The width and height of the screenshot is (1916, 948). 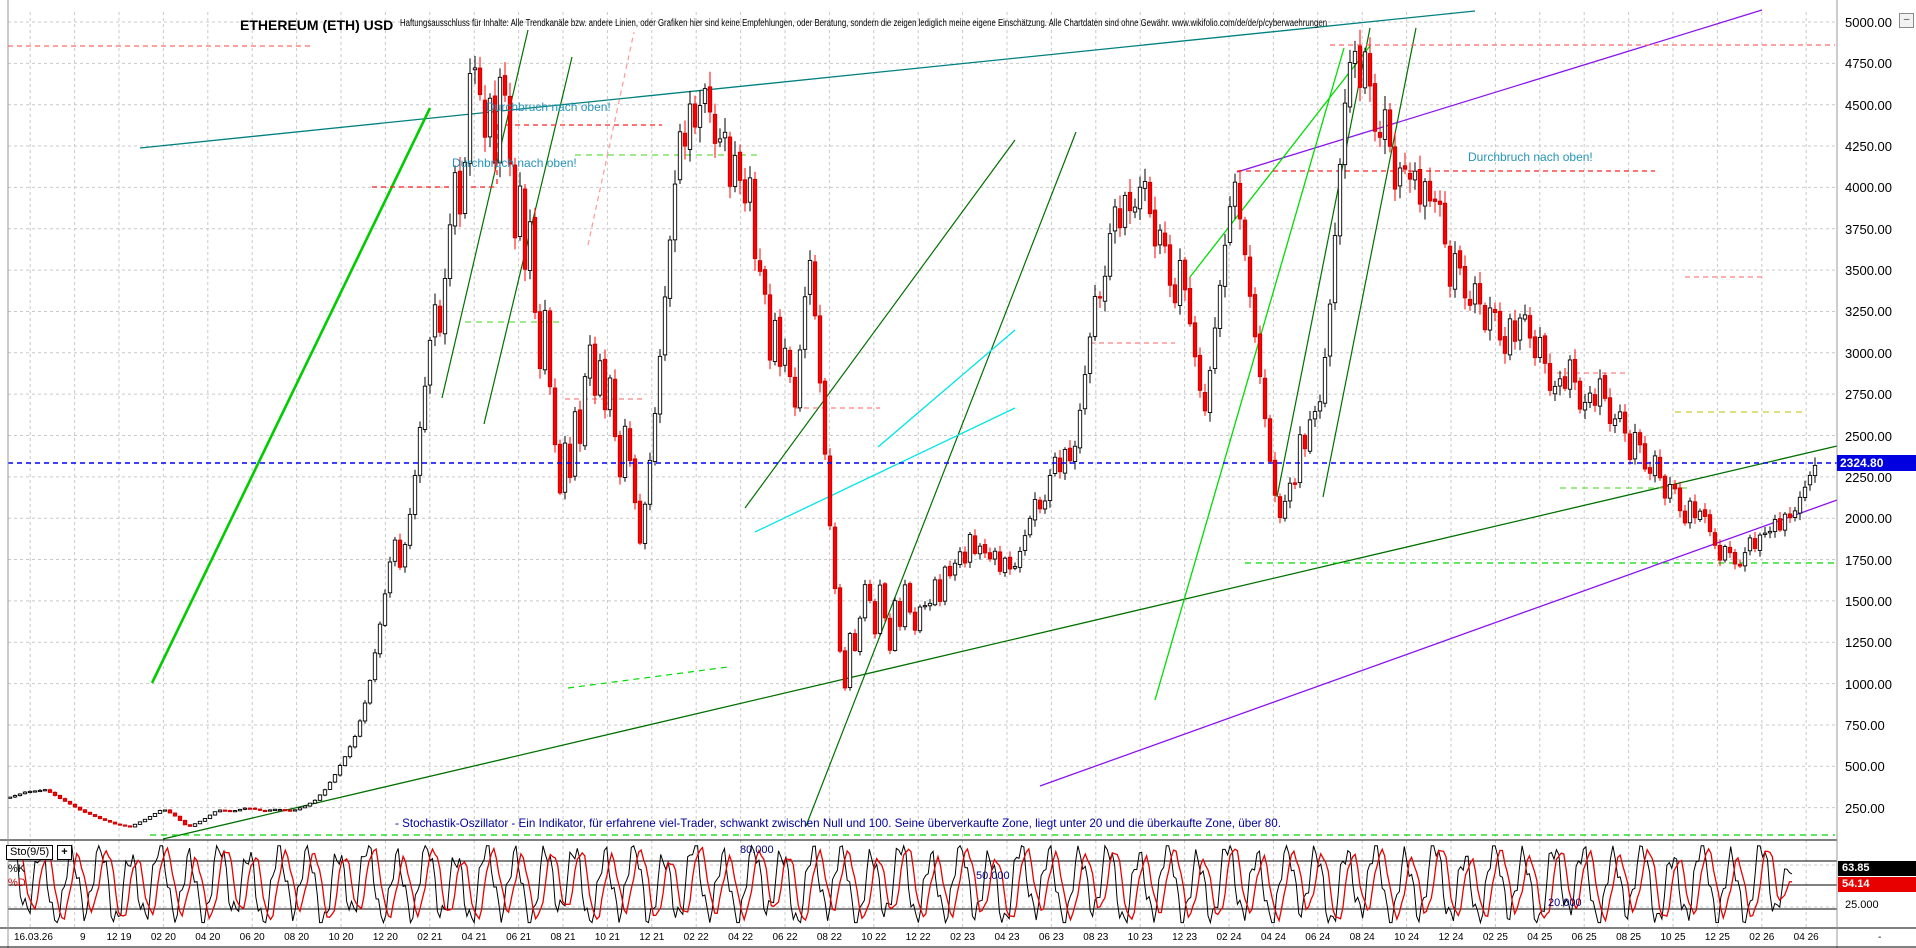 I want to click on date-axis-label: -, so click(x=1880, y=937).